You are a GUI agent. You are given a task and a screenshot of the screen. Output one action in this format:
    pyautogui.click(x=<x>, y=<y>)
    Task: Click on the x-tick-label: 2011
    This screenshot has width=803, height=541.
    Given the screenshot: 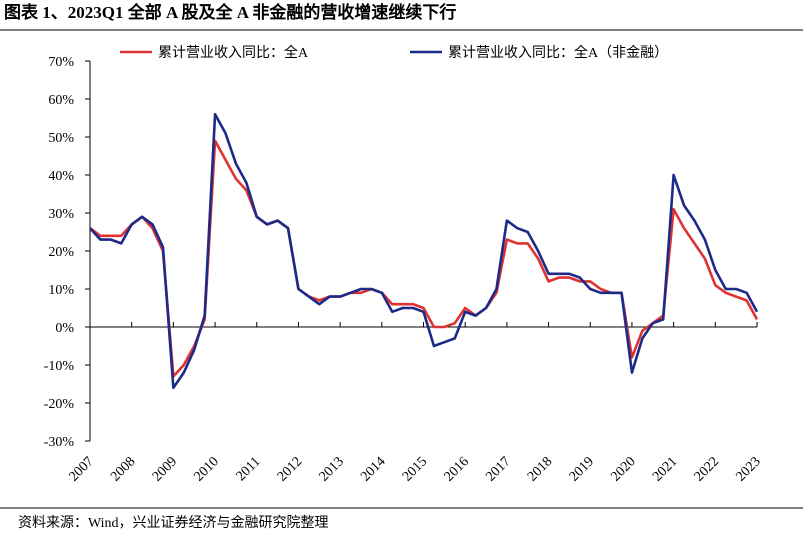 What is the action you would take?
    pyautogui.click(x=249, y=469)
    